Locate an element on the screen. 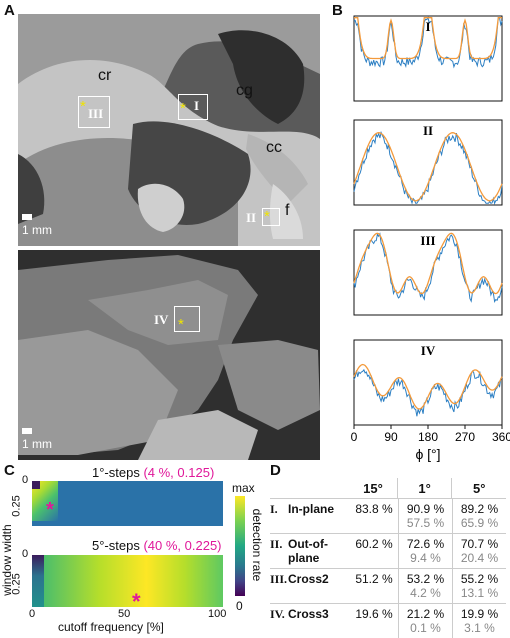 This screenshot has height=638, width=510. region-label-cr: cr is located at coordinates (105, 75).